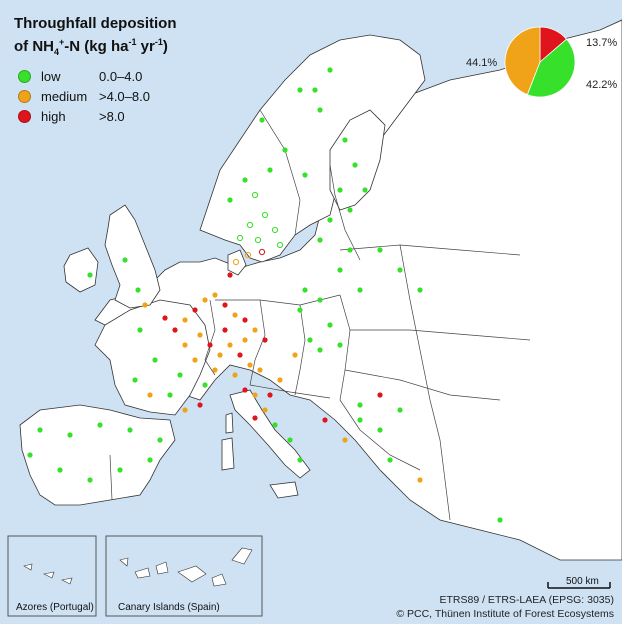 The height and width of the screenshot is (624, 622). I want to click on sardinia, so click(228, 454).